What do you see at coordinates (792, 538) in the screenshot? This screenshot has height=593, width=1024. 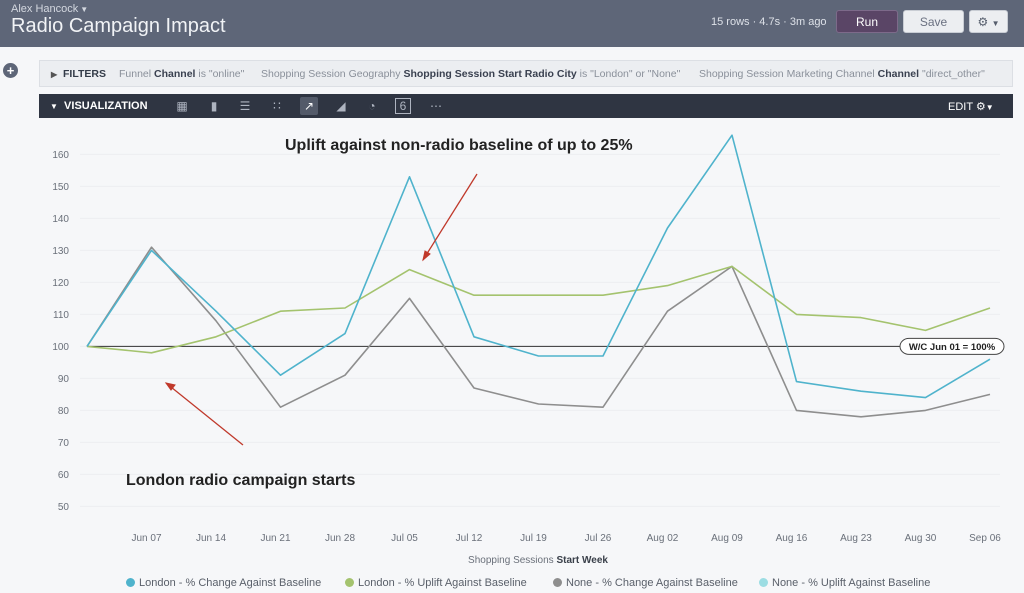 I see `x-tick-label: Aug 16` at bounding box center [792, 538].